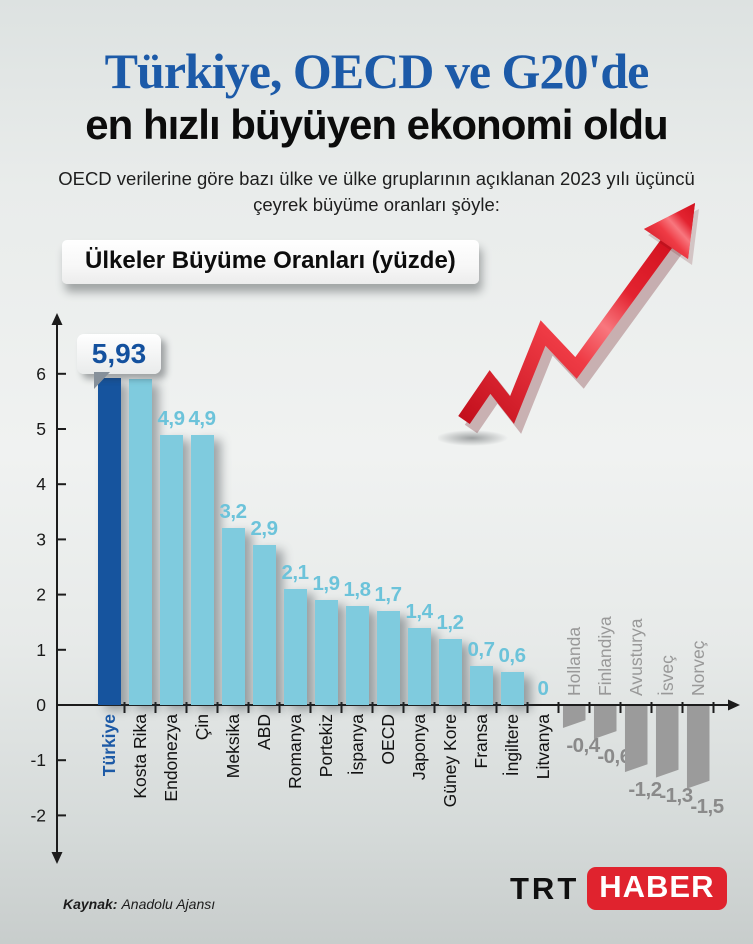  What do you see at coordinates (171, 758) in the screenshot?
I see `category-label: Endonezya` at bounding box center [171, 758].